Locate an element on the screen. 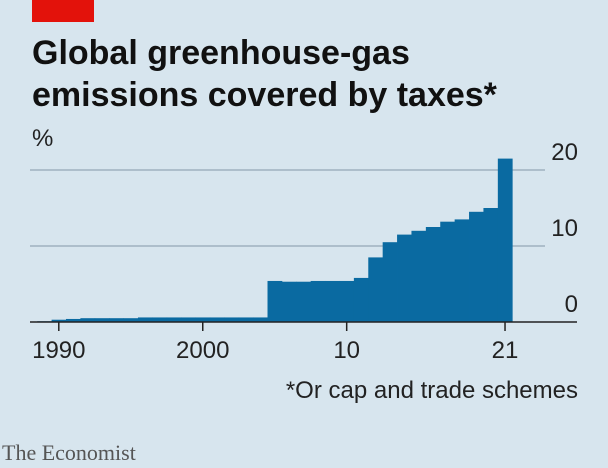 This screenshot has width=608, height=468. x-tick-label: 1990 is located at coordinates (58, 350).